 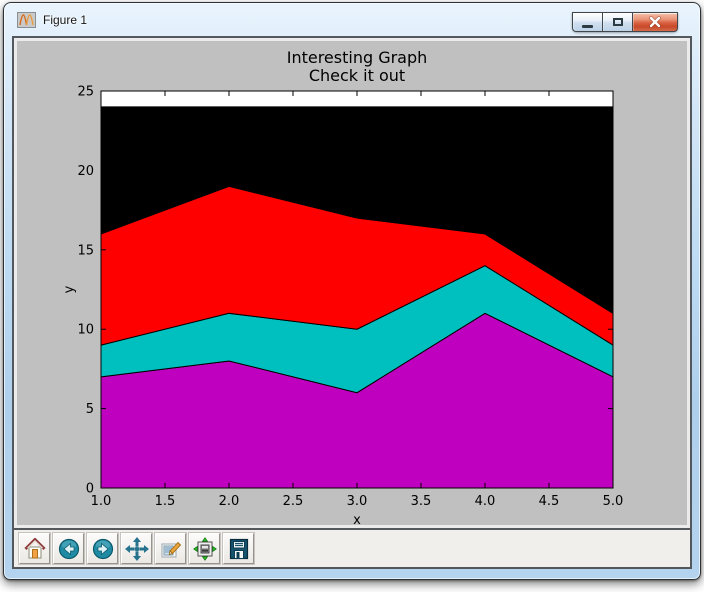 I want to click on subplots-icon, so click(x=204, y=548).